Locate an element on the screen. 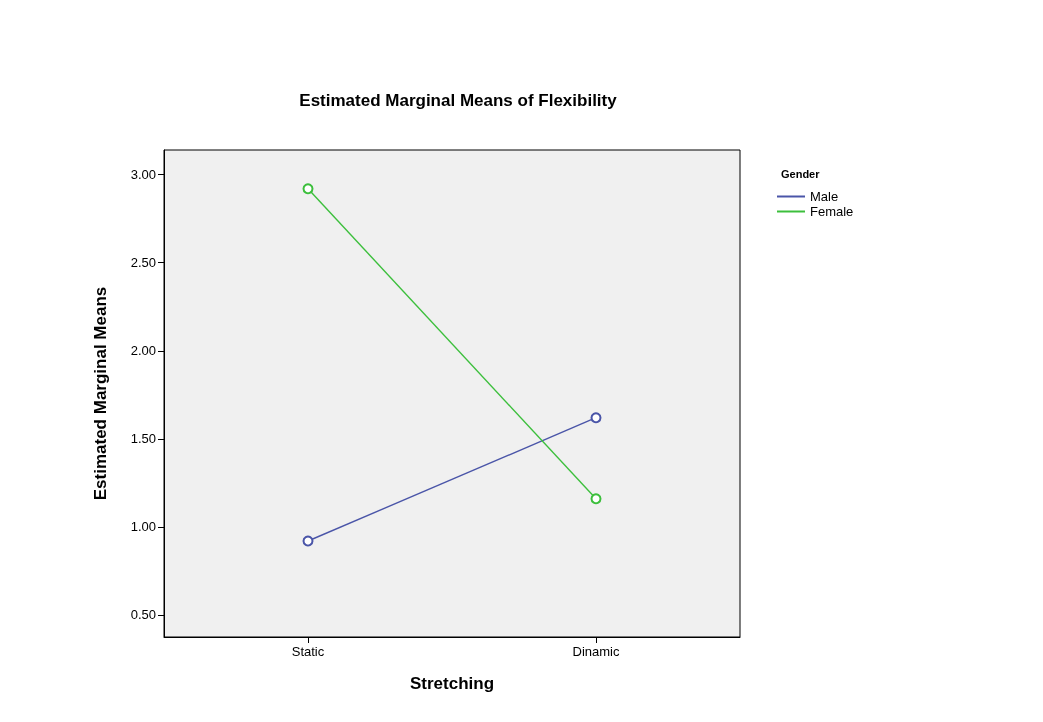 Image resolution: width=1043 pixels, height=722 pixels. y-tick-label: 1.50 is located at coordinates (143, 439).